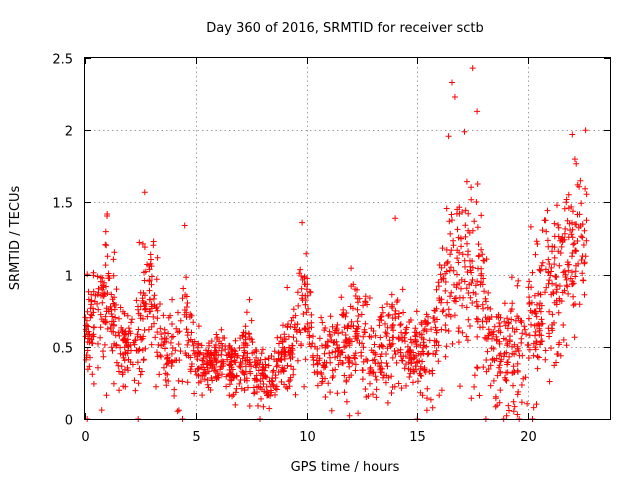  What do you see at coordinates (69, 132) in the screenshot?
I see `y-tick-label: 2` at bounding box center [69, 132].